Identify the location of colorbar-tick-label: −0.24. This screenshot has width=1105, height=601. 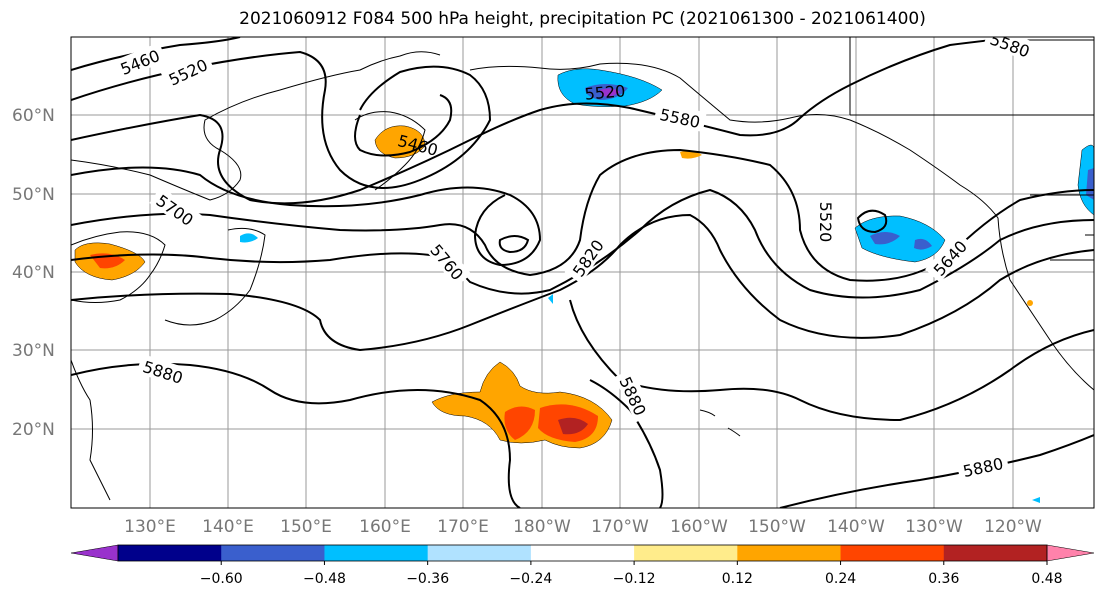
(530, 579).